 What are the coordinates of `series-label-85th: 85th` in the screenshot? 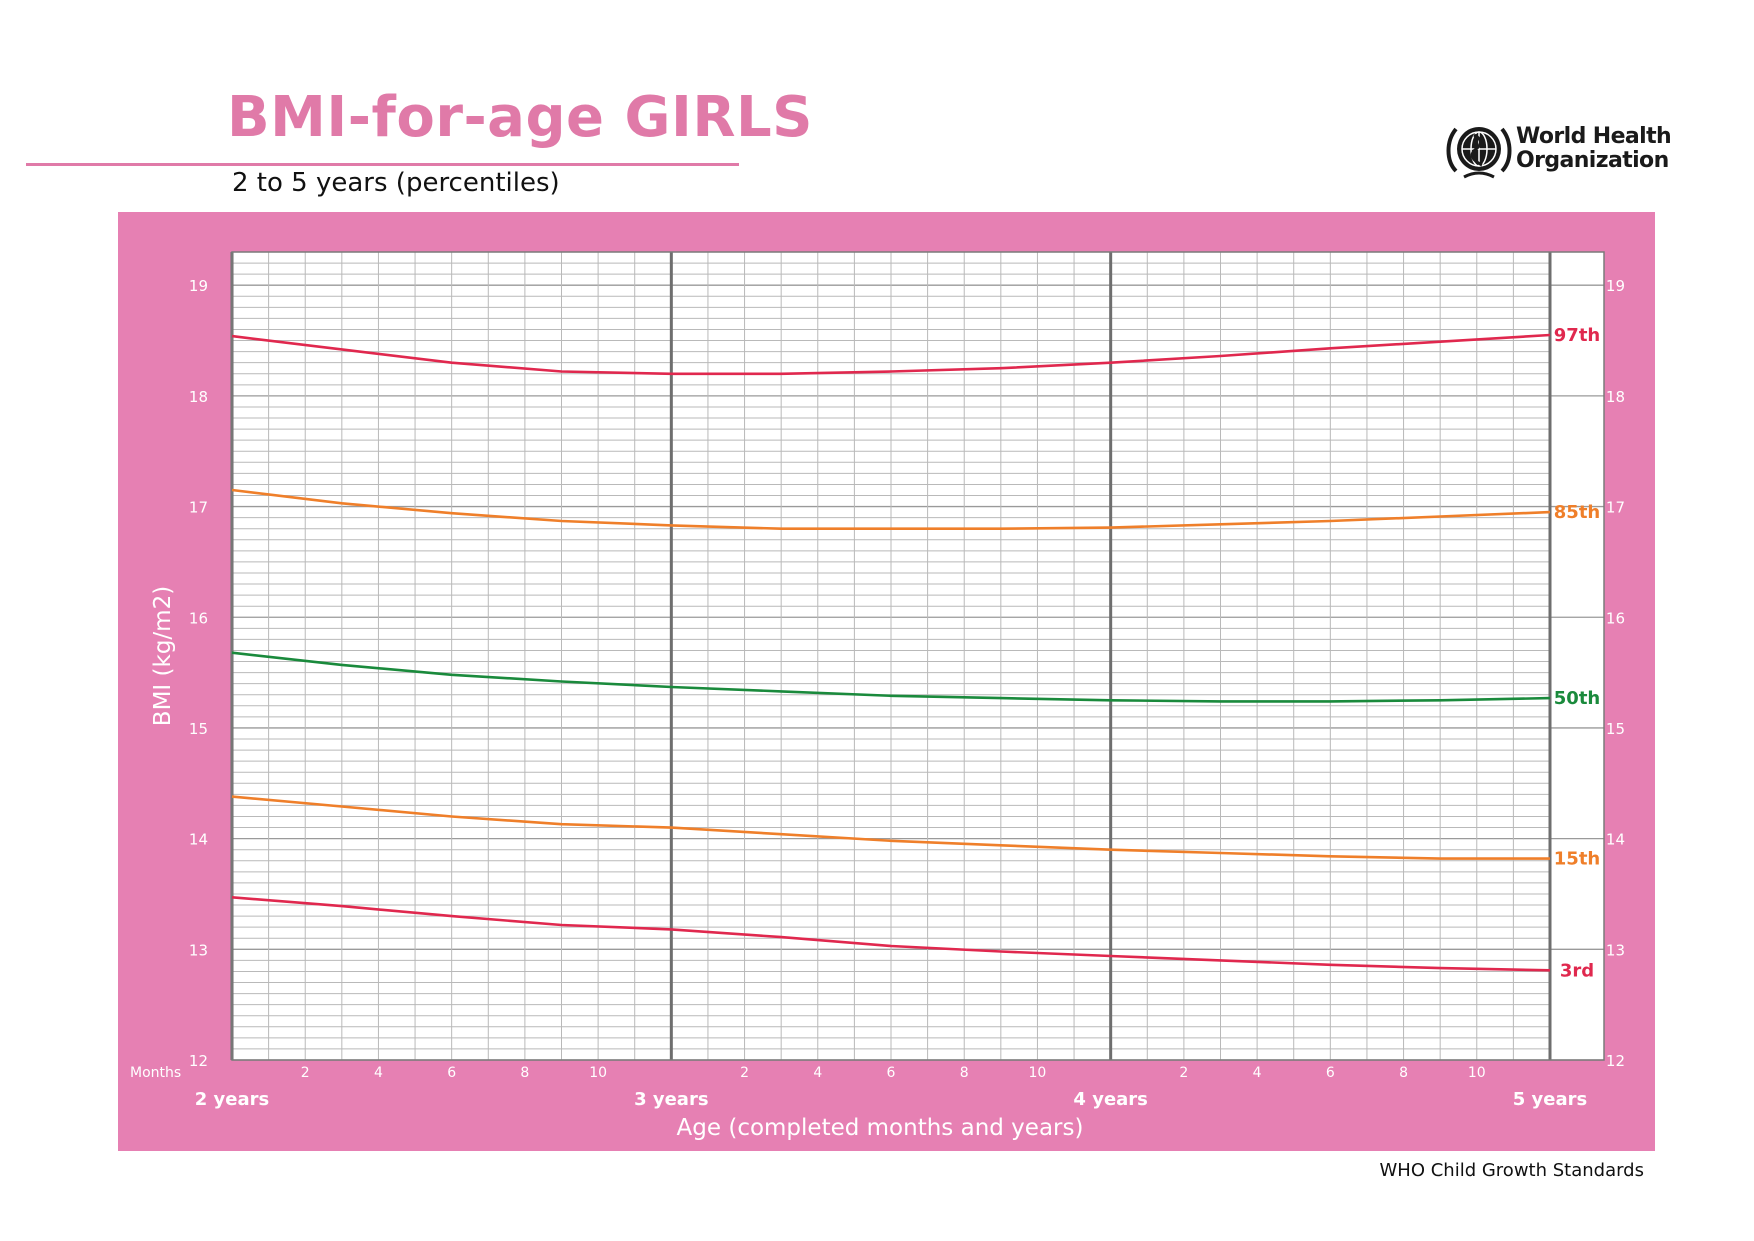 It's located at (1577, 512).